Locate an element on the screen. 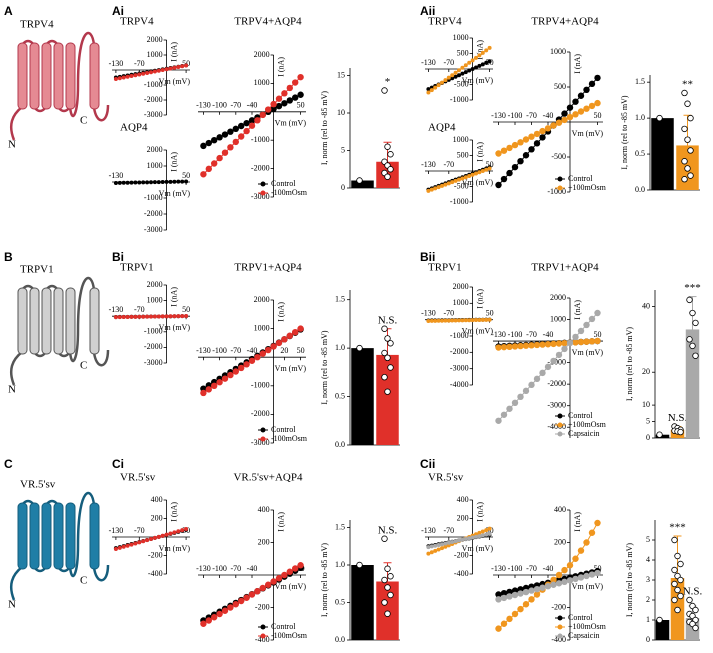  y-tick-label: 500 is located at coordinates (463, 154).